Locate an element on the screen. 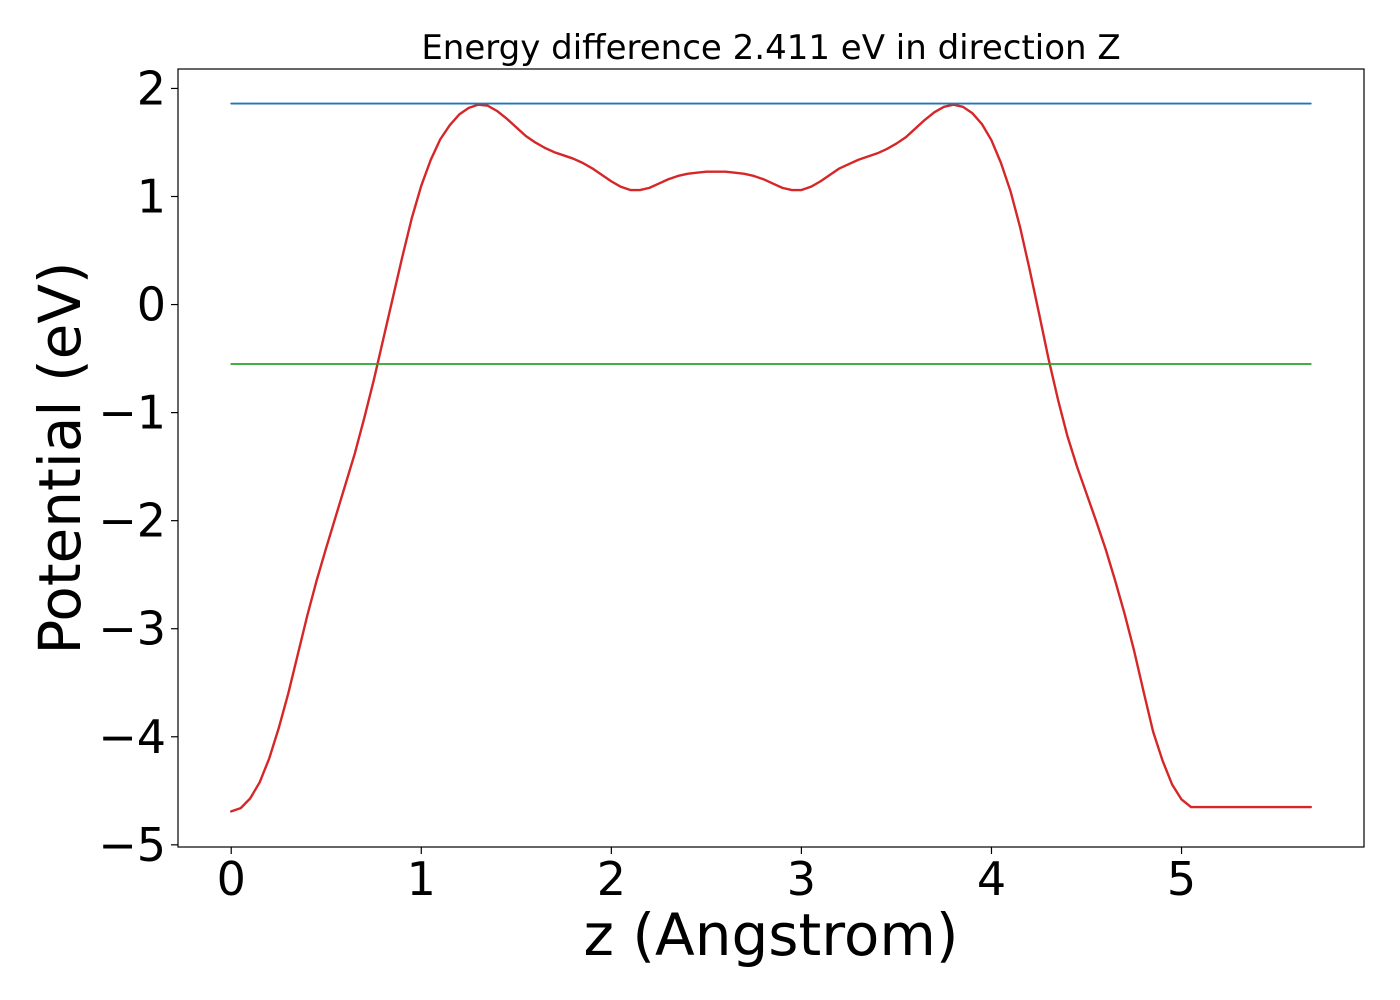  y-tick-label: −1 is located at coordinates (132, 413).